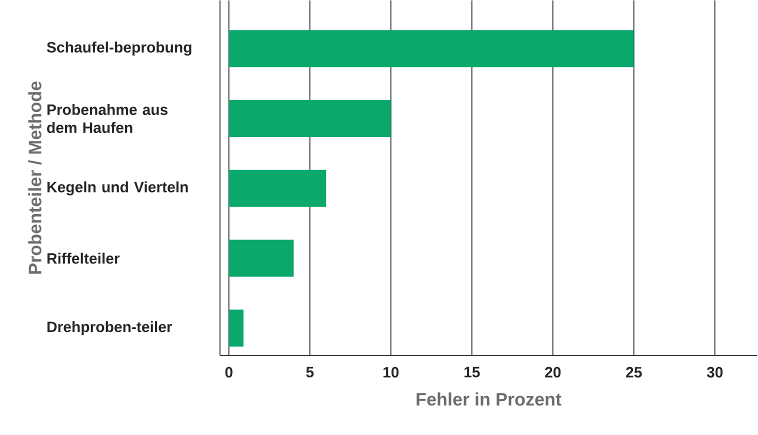 This screenshot has height=435, width=758. I want to click on x-tick-label: 25, so click(634, 372).